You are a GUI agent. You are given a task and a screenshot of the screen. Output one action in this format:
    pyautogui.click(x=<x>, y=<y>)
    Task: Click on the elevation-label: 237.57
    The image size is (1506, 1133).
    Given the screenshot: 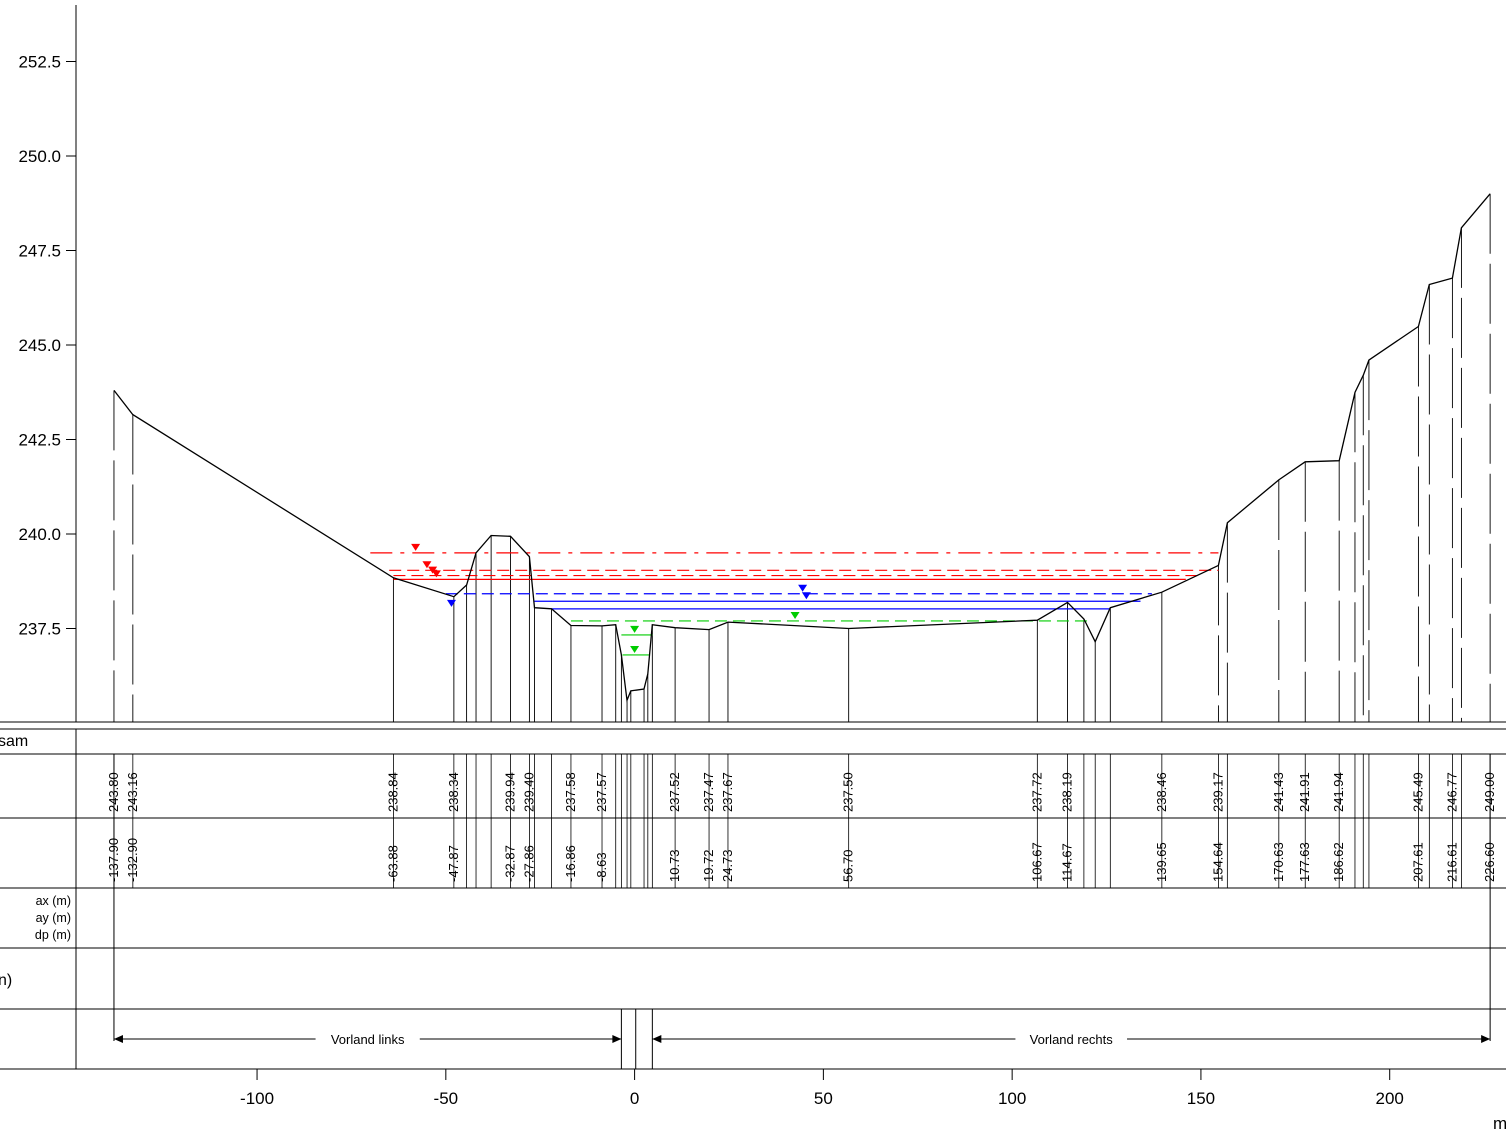 What is the action you would take?
    pyautogui.click(x=601, y=792)
    